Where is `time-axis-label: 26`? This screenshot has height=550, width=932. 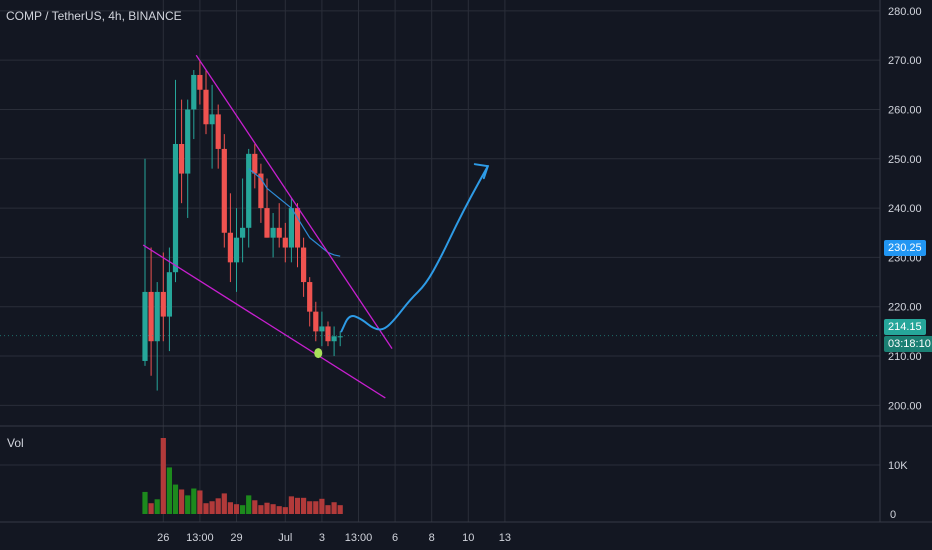 time-axis-label: 26 is located at coordinates (163, 538).